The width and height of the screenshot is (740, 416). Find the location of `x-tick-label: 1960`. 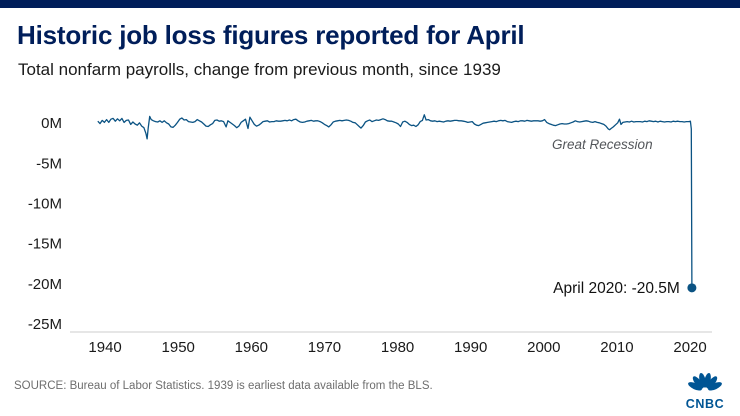

x-tick-label: 1960 is located at coordinates (251, 347).